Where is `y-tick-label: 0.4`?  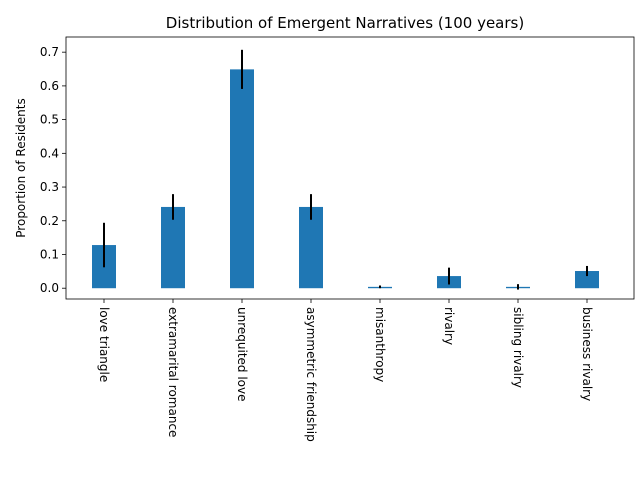 y-tick-label: 0.4 is located at coordinates (49, 153).